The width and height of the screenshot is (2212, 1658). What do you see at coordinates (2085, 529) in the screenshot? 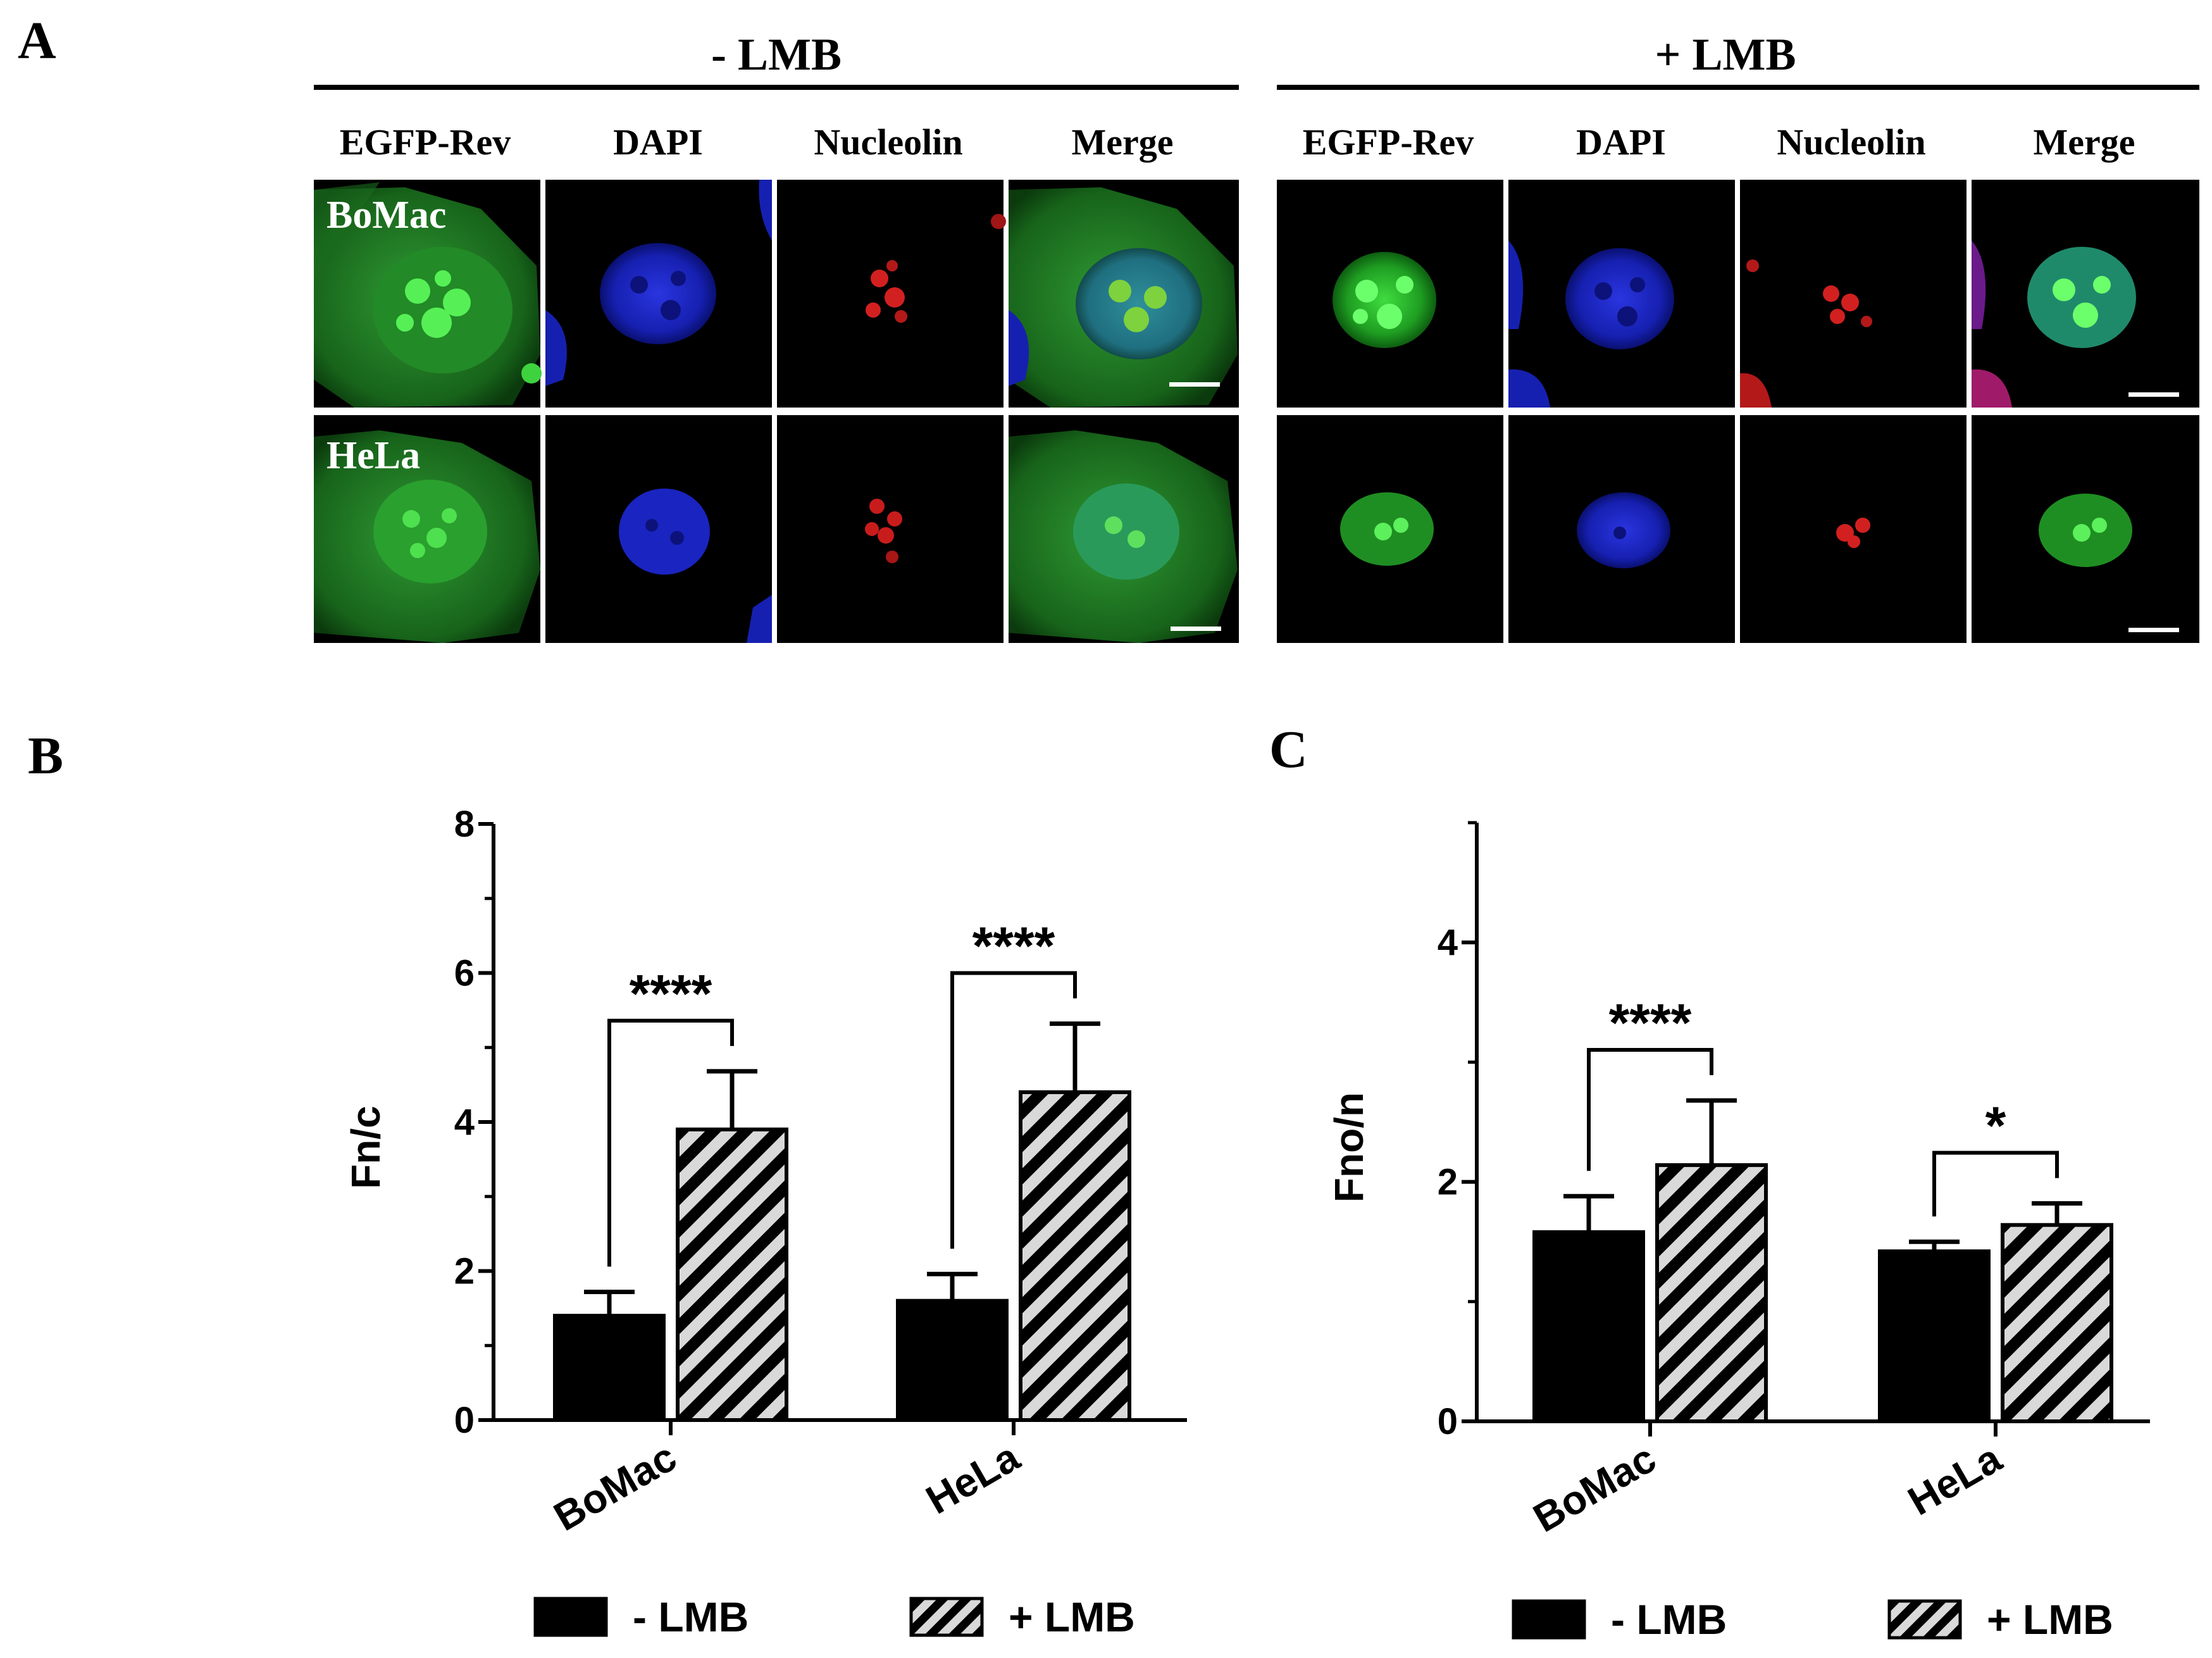
I see `micrograph-hela-plus-merge` at bounding box center [2085, 529].